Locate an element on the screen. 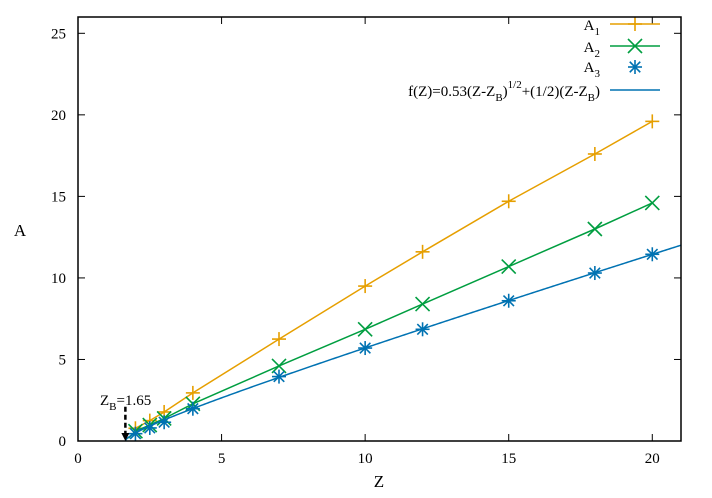  svg-text: A1 is located at coordinates (592, 28).